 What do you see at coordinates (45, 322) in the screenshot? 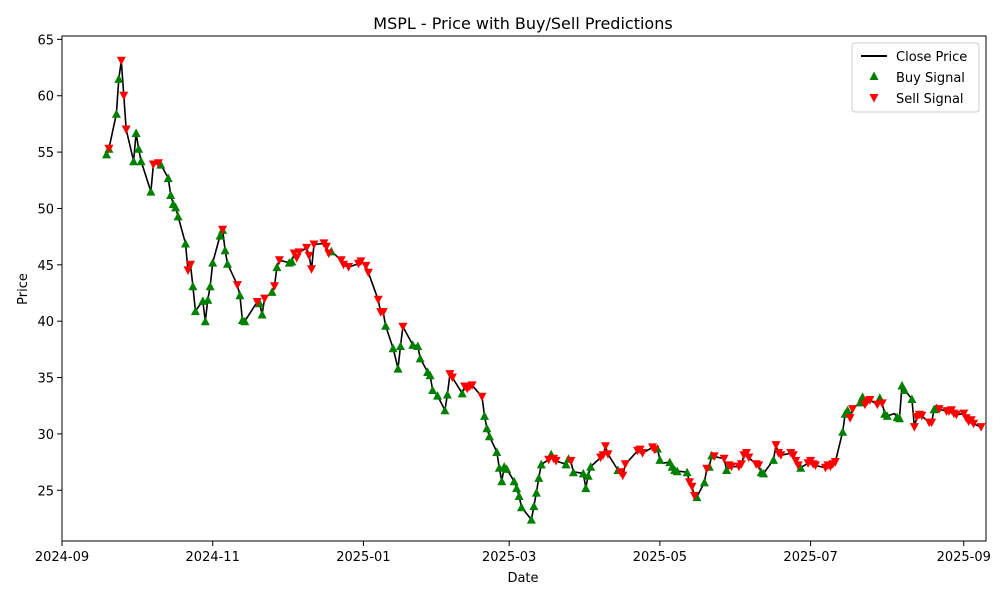
I see `y-tick-label: 40` at bounding box center [45, 322].